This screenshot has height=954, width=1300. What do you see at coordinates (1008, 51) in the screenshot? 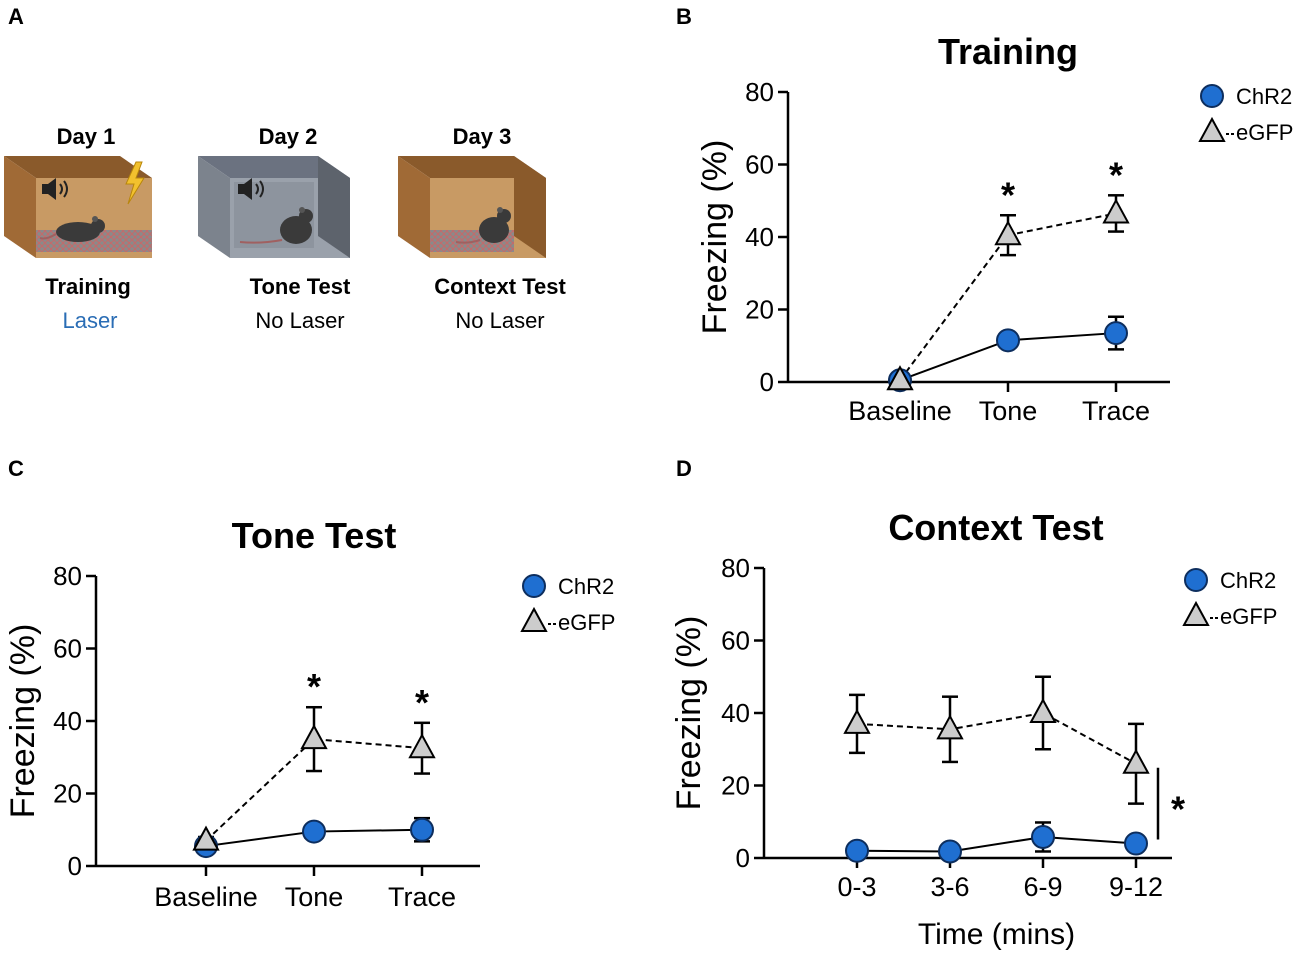
I see `chart-title: Training` at bounding box center [1008, 51].